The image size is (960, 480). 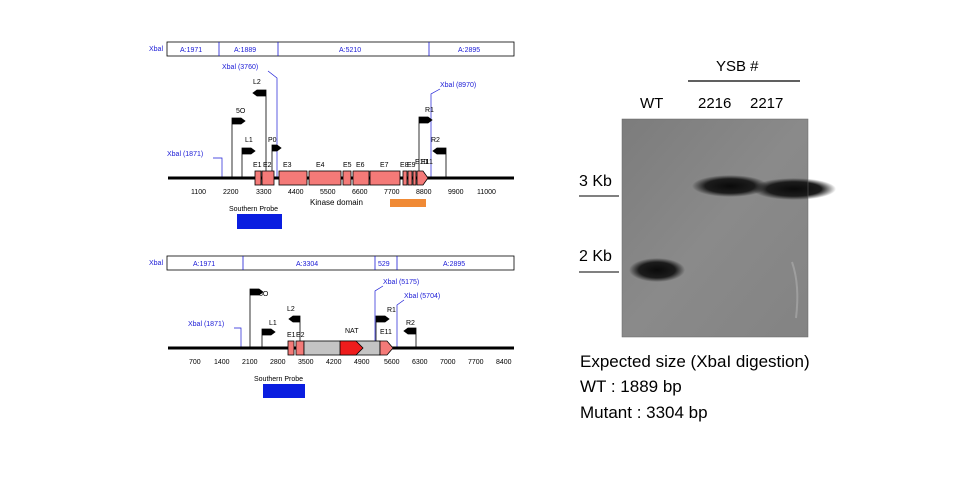 I want to click on primer-r1-arrow, so click(x=425, y=147).